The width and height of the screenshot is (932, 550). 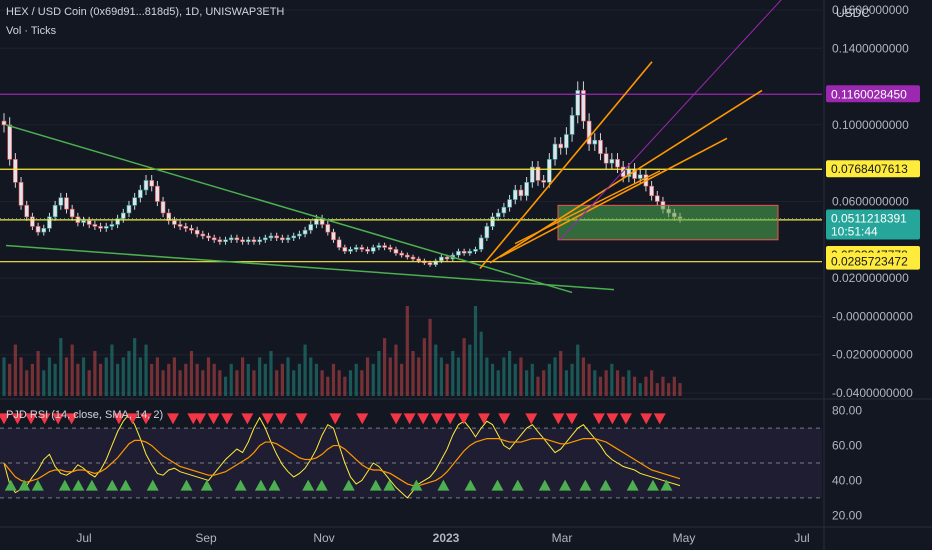 What do you see at coordinates (847, 480) in the screenshot?
I see `rsi-tick-label: 40.00` at bounding box center [847, 480].